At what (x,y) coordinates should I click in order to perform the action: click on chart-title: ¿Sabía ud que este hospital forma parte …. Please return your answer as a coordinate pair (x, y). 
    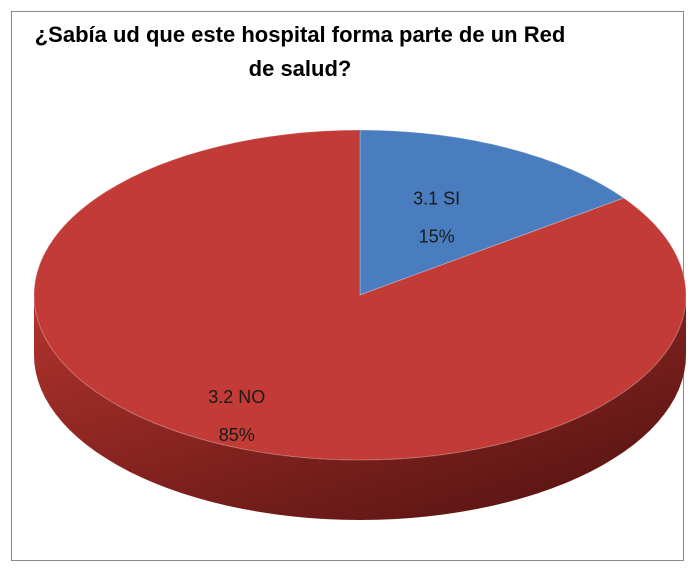
    Looking at the image, I should click on (300, 51).